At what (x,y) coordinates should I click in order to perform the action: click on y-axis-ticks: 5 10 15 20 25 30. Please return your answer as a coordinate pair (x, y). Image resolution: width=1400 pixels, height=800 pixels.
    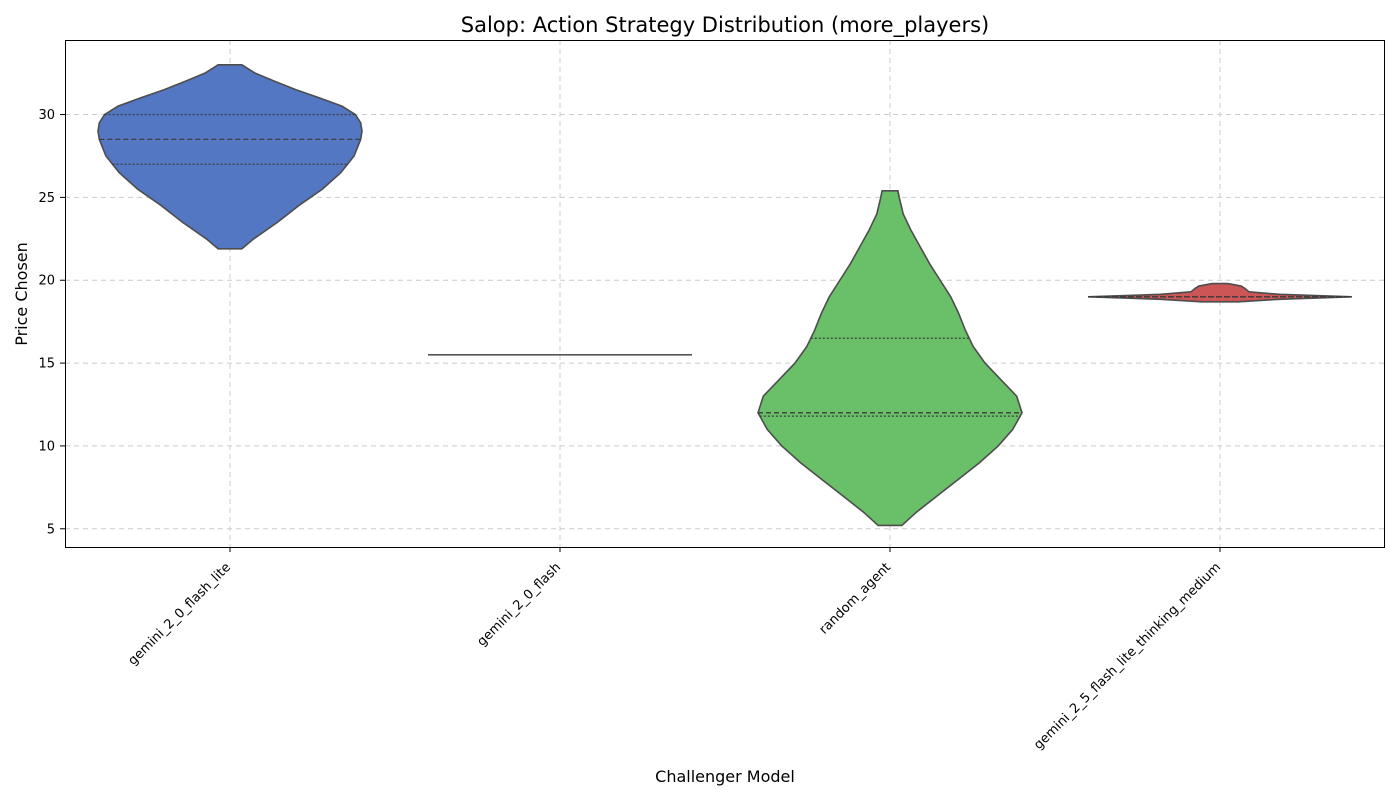
    Looking at the image, I should click on (51, 322).